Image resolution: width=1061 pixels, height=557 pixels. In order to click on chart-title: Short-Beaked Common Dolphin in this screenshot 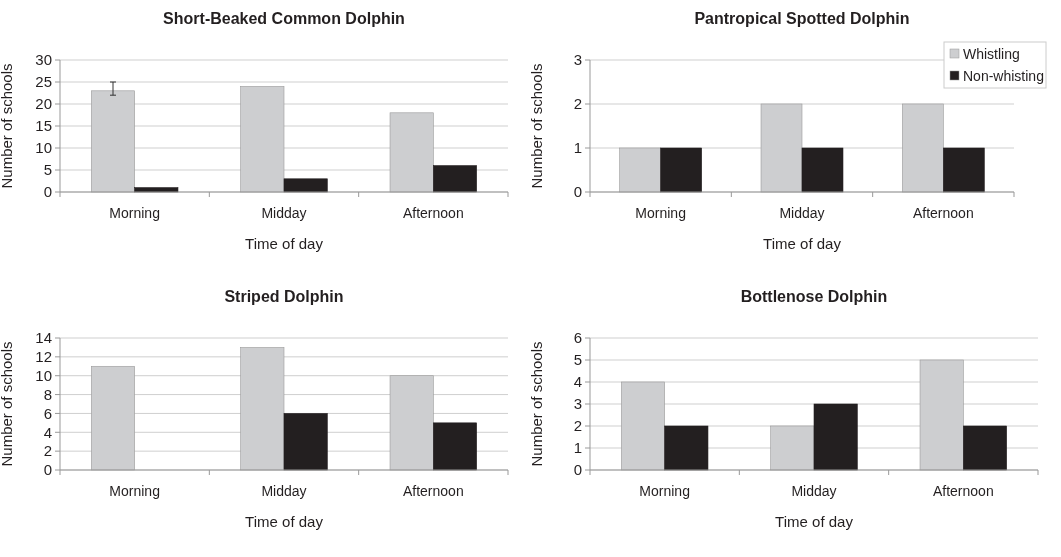, I will do `click(284, 18)`.